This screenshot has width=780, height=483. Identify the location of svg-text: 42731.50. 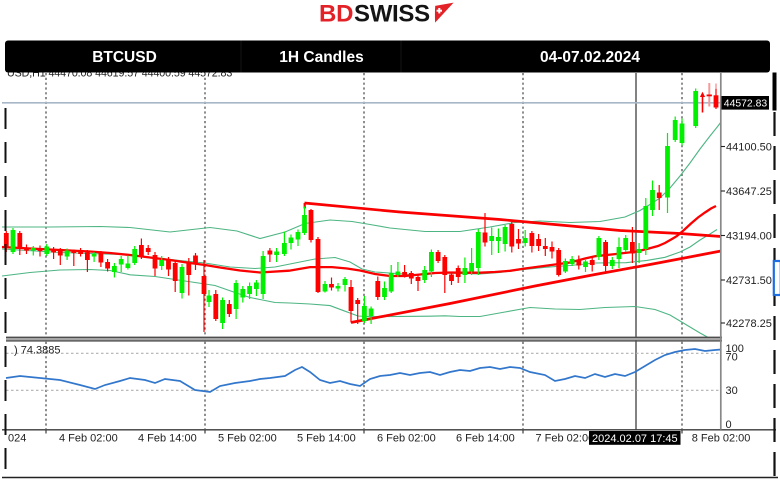
(749, 281).